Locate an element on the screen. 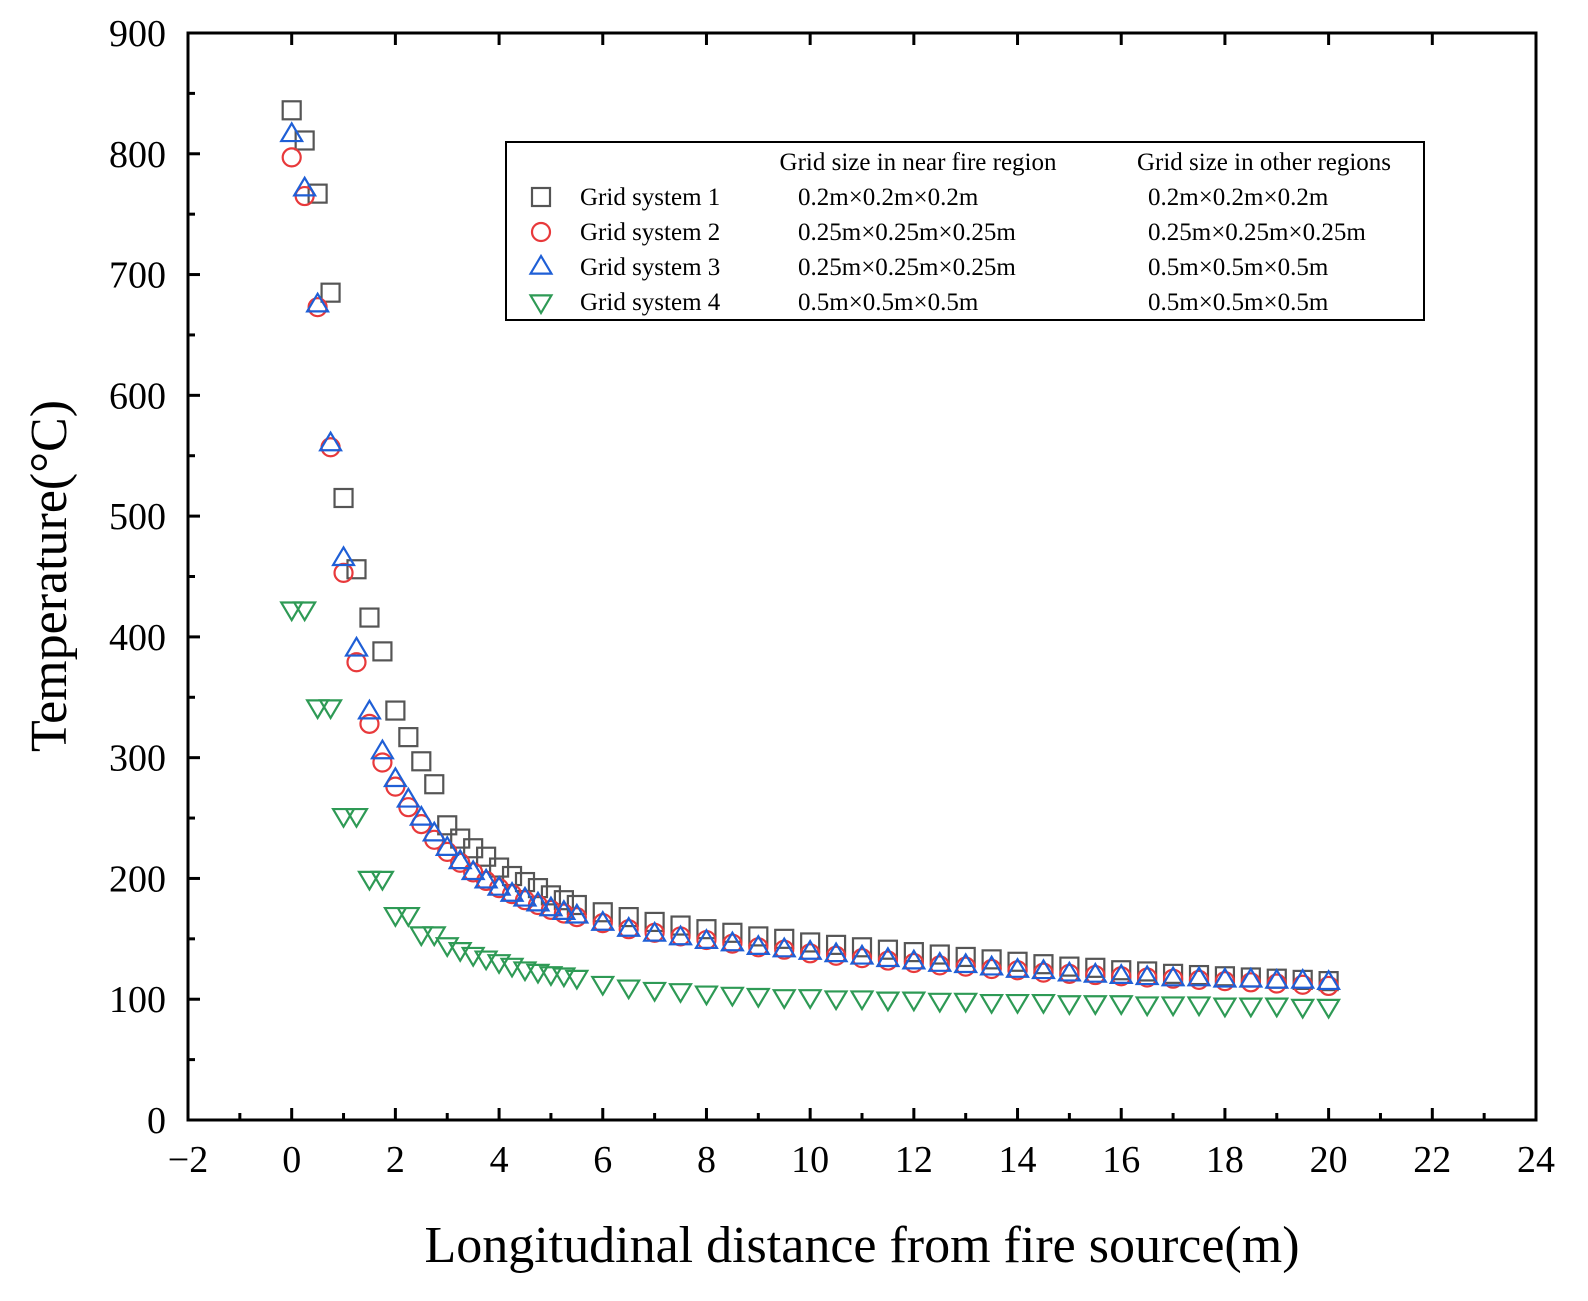 This screenshot has height=1301, width=1588. legend-box is located at coordinates (965, 231).